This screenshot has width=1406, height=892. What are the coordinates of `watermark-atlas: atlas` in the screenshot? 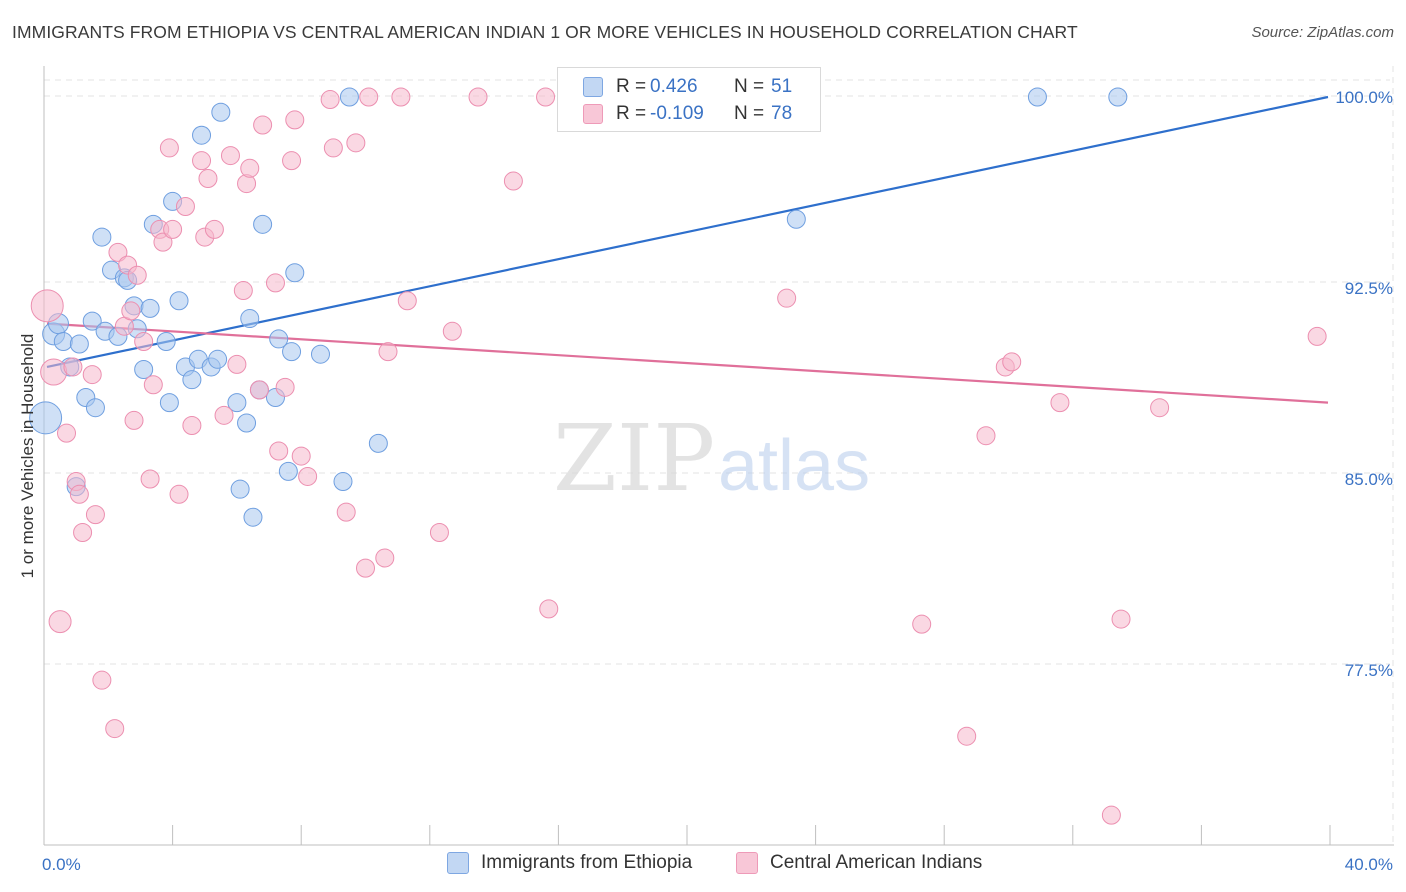 It's located at (794, 466).